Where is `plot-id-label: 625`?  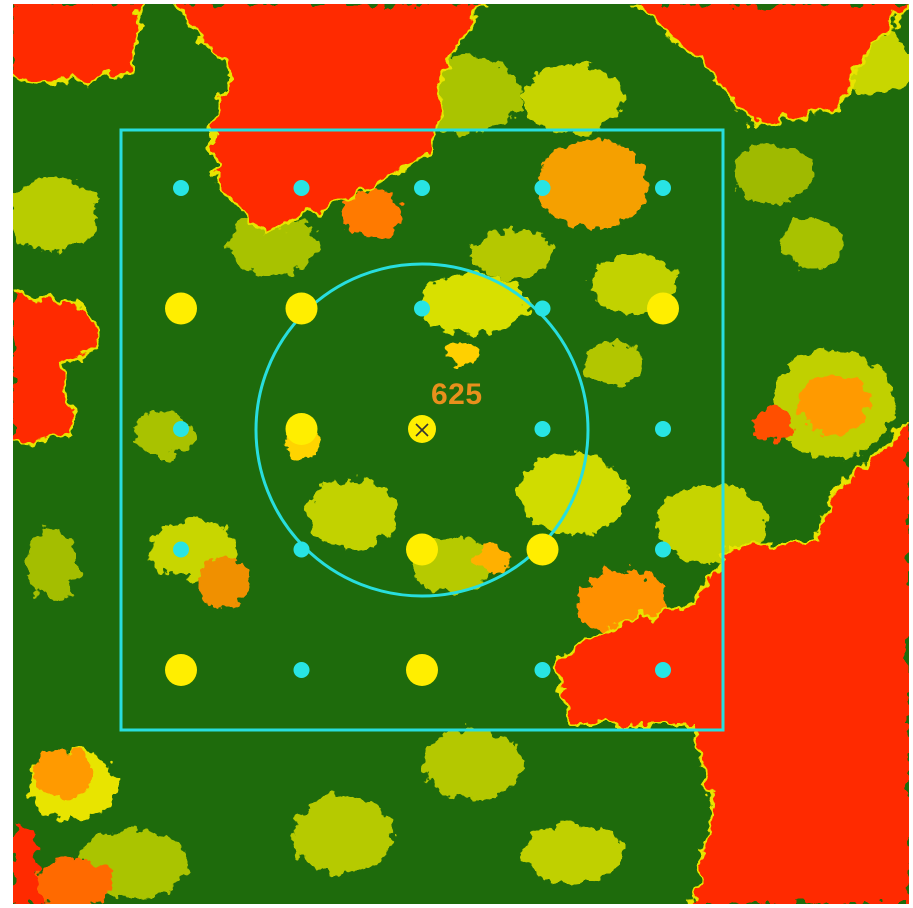 plot-id-label: 625 is located at coordinates (457, 394).